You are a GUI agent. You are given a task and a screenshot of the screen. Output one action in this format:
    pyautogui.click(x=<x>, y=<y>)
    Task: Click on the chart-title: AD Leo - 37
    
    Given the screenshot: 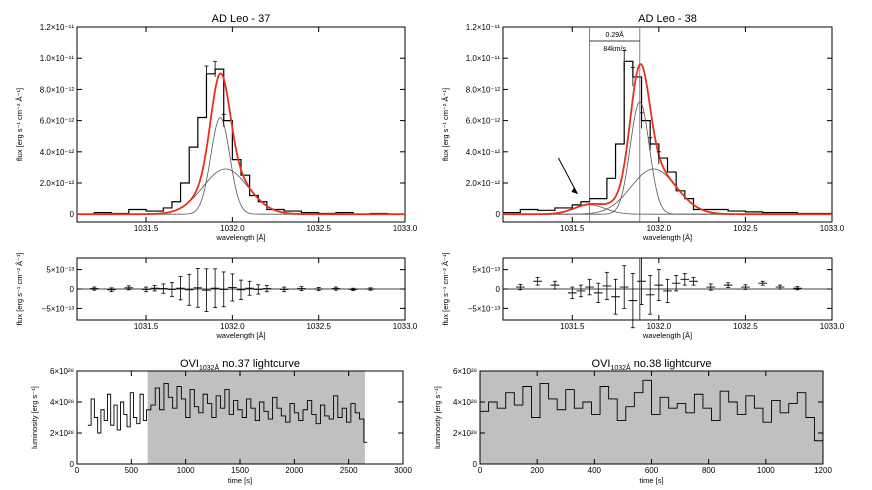 What is the action you would take?
    pyautogui.click(x=241, y=19)
    